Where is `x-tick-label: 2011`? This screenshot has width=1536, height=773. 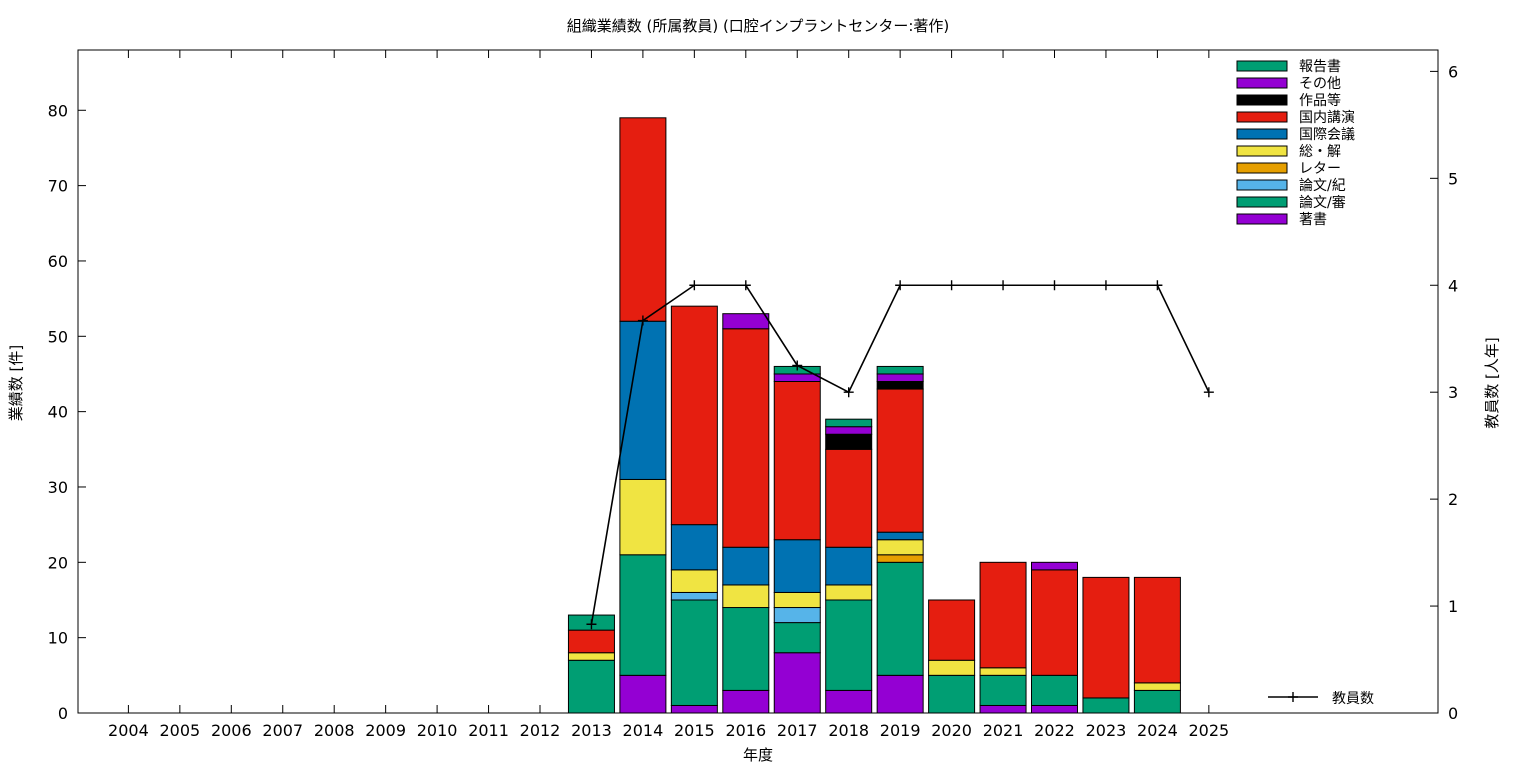 x-tick-label: 2011 is located at coordinates (488, 730).